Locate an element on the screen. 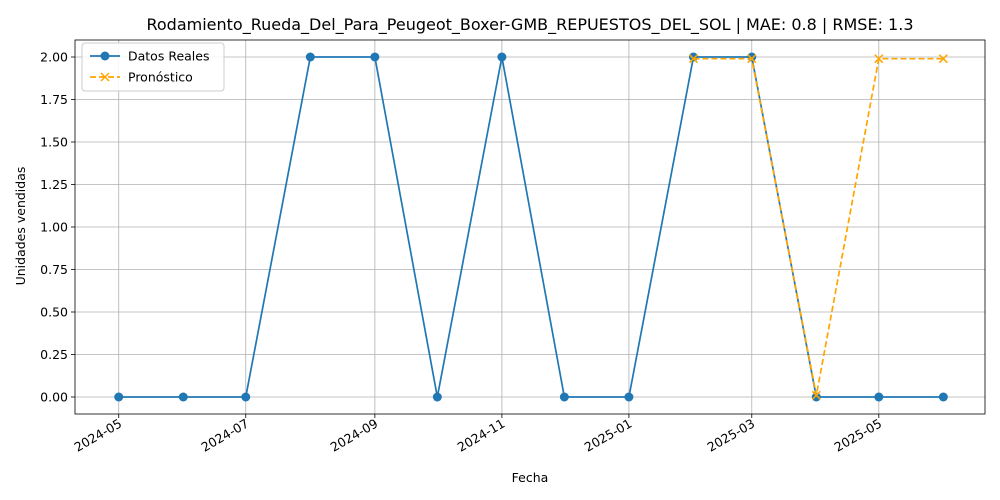 The height and width of the screenshot is (500, 1000). y-tick-label: 1.50 is located at coordinates (54, 142).